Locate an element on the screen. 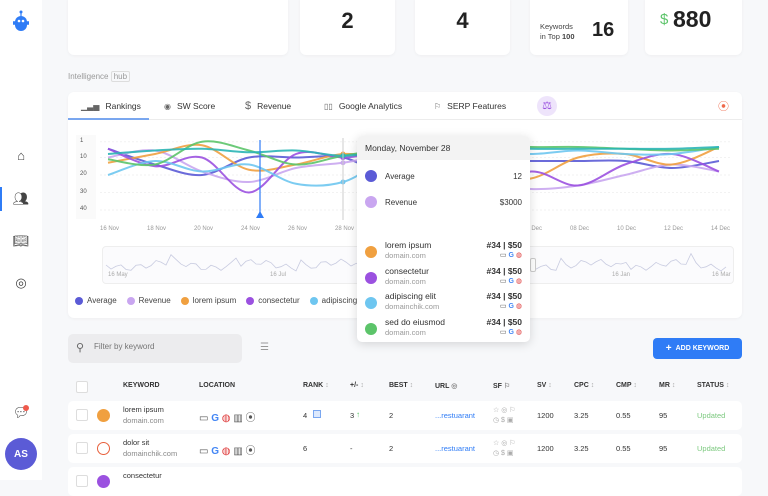 This screenshot has width=768, height=496. legend-item: consectetur is located at coordinates (273, 300).